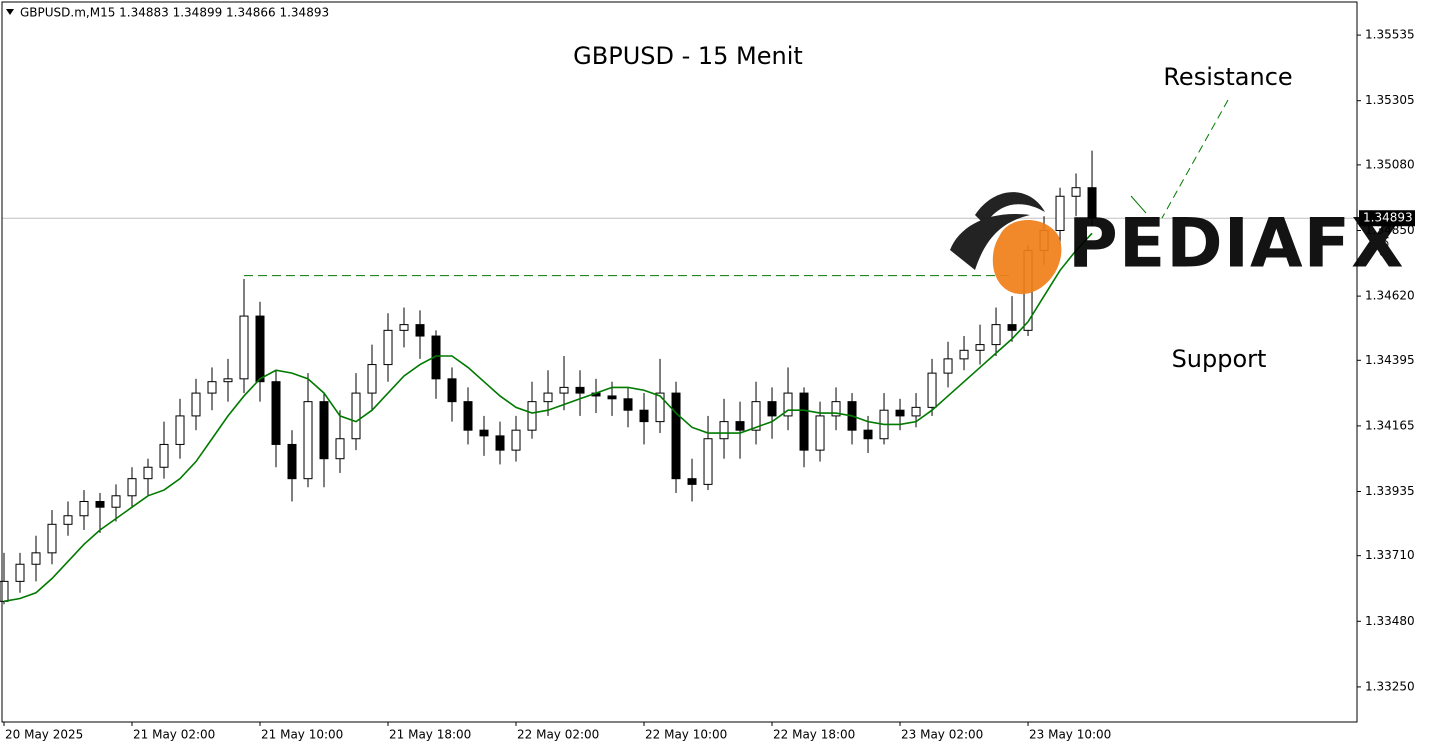 Image resolution: width=1429 pixels, height=749 pixels. I want to click on y-tick-label: 1.33480, so click(1390, 621).